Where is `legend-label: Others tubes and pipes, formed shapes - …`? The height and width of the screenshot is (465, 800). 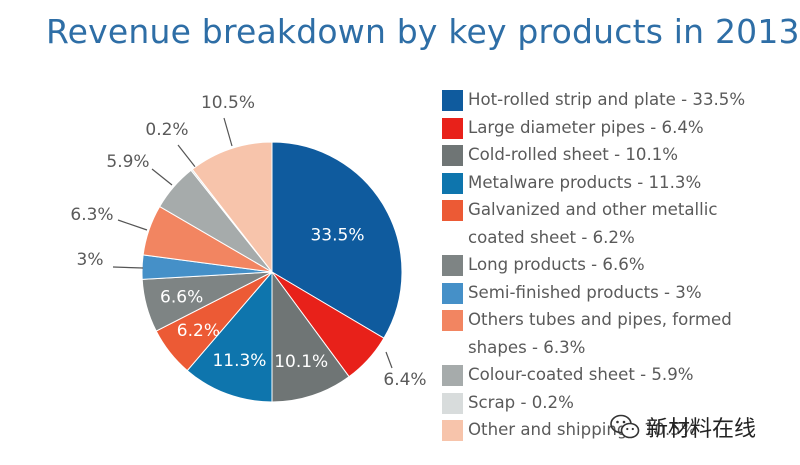 legend-label: Others tubes and pipes, formed shapes - … is located at coordinates (600, 333).